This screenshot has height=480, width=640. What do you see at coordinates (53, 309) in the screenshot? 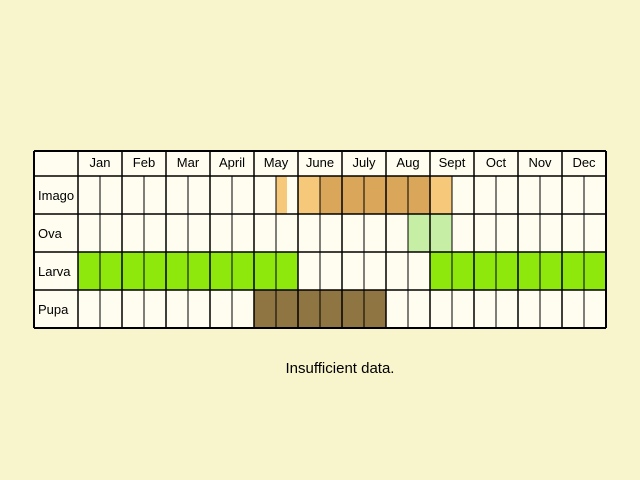
I see `stage-label-pupa: Pupa` at bounding box center [53, 309].